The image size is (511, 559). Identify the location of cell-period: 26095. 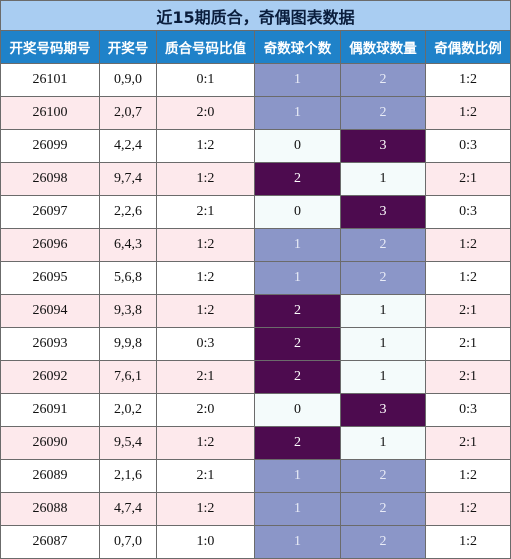
(50, 278).